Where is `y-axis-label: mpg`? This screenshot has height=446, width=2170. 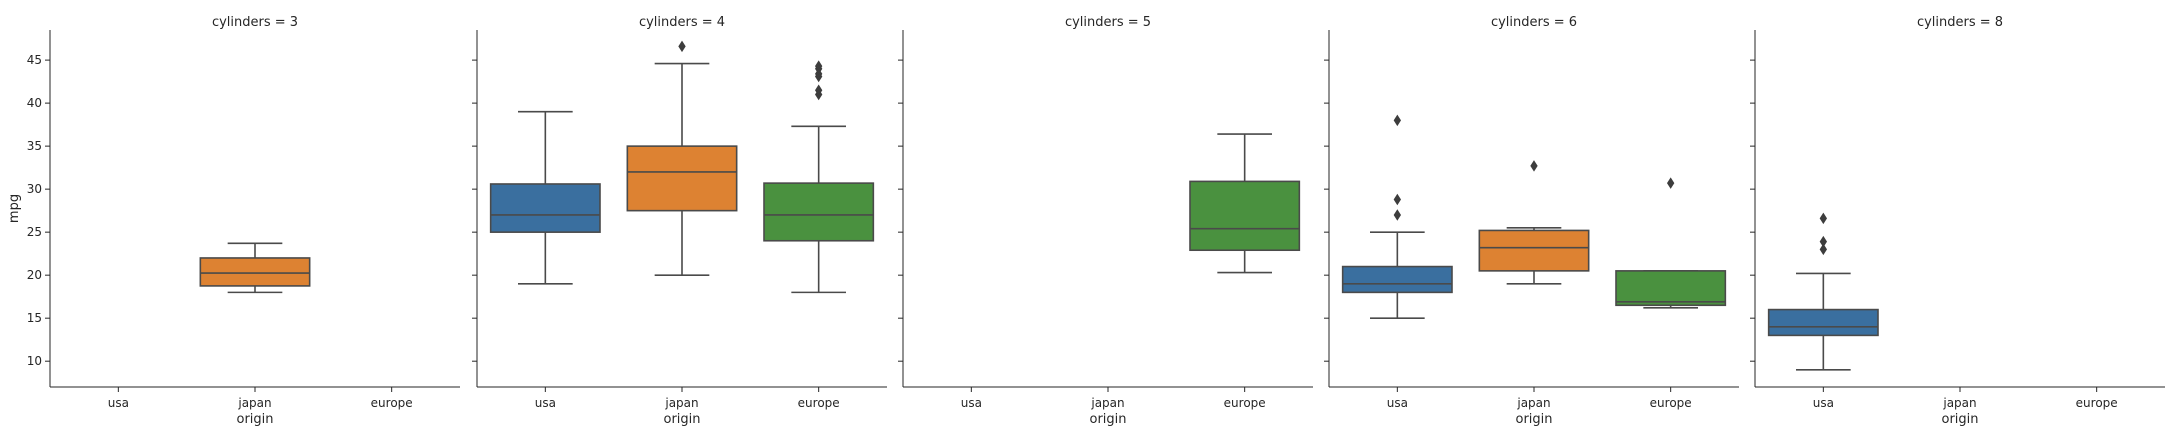 y-axis-label: mpg is located at coordinates (14, 208).